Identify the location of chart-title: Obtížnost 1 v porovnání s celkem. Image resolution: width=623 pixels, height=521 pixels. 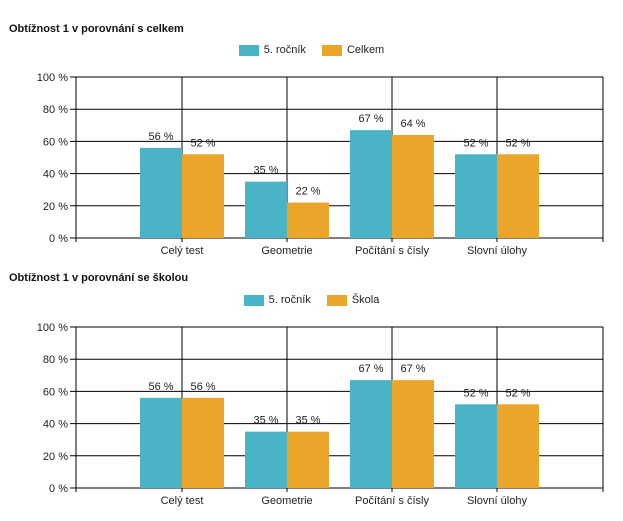
(96, 29).